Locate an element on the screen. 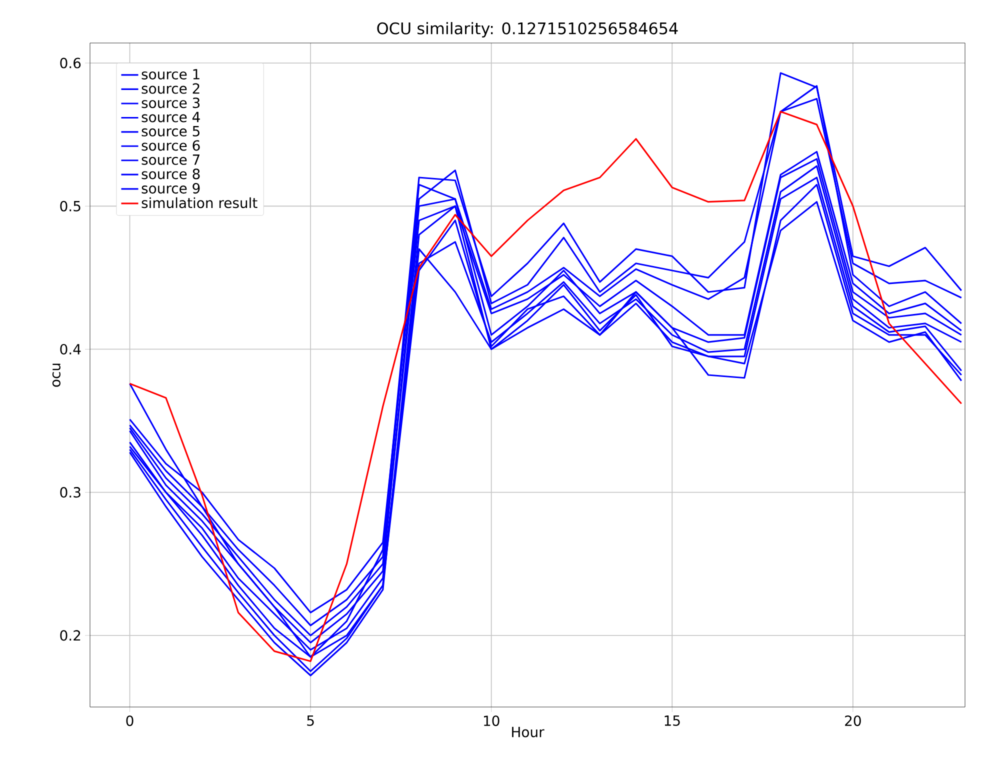  legend-label: source 1 is located at coordinates (171, 74).